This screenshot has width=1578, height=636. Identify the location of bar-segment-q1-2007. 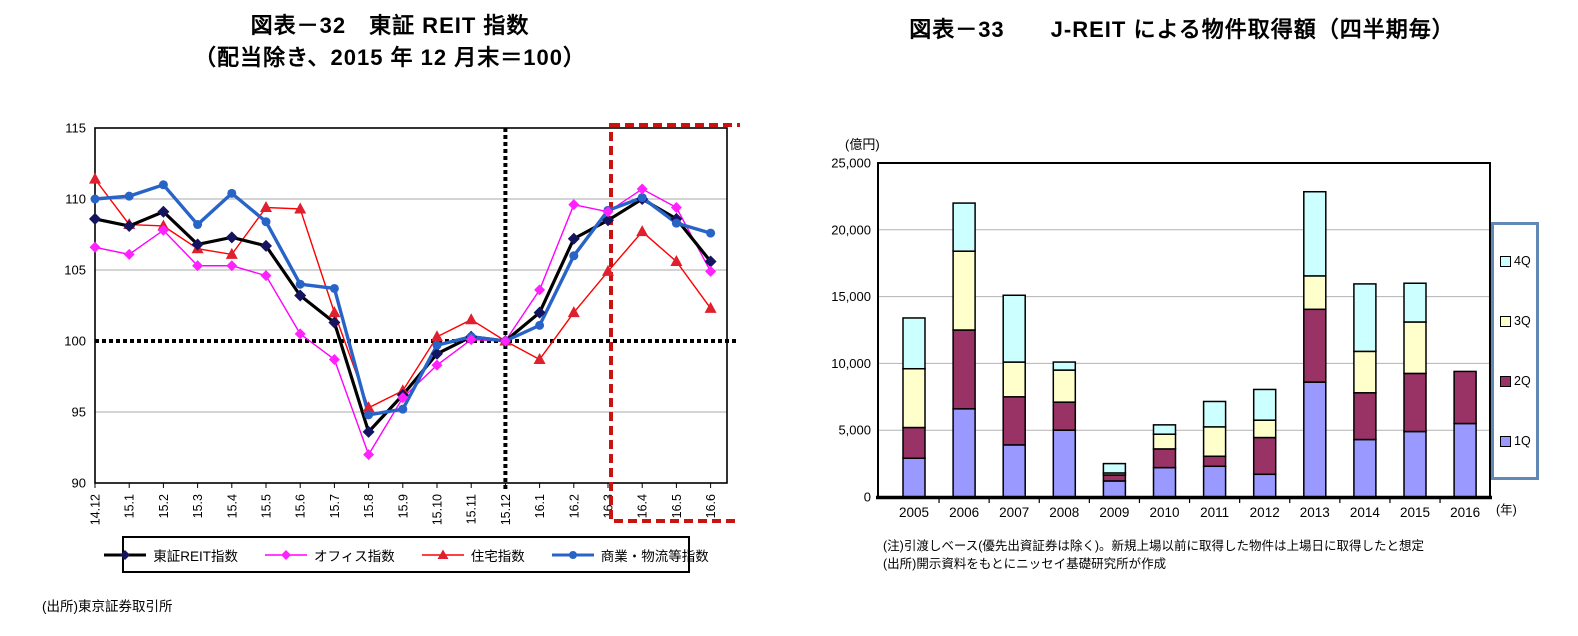
(1014, 471).